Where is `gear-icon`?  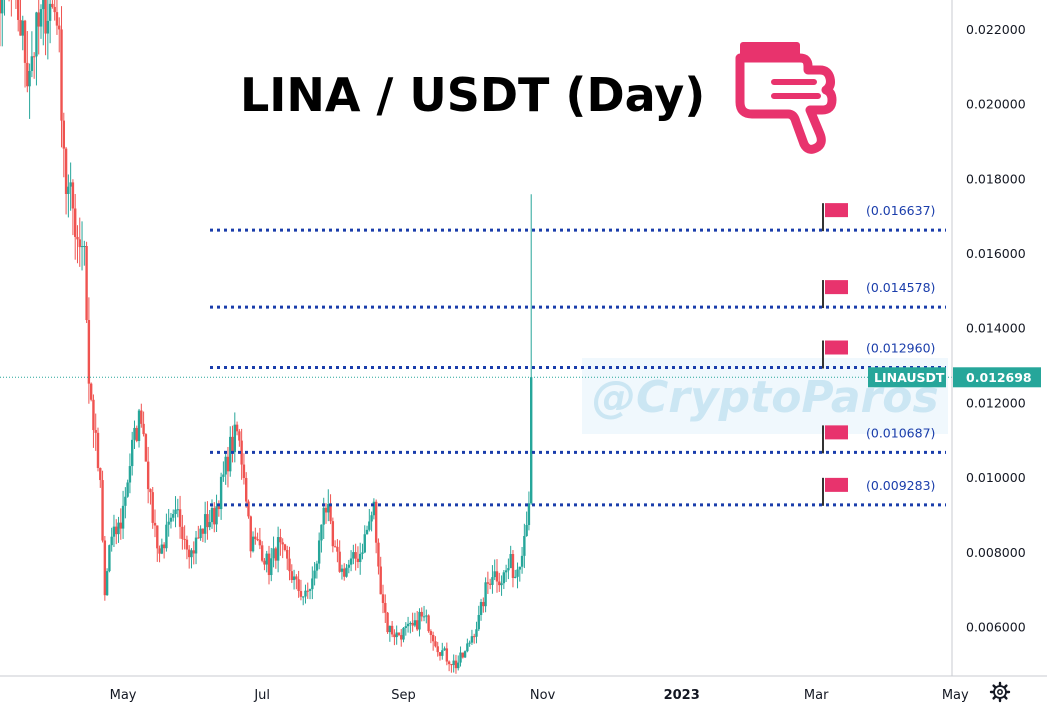
gear-icon is located at coordinates (1000, 692).